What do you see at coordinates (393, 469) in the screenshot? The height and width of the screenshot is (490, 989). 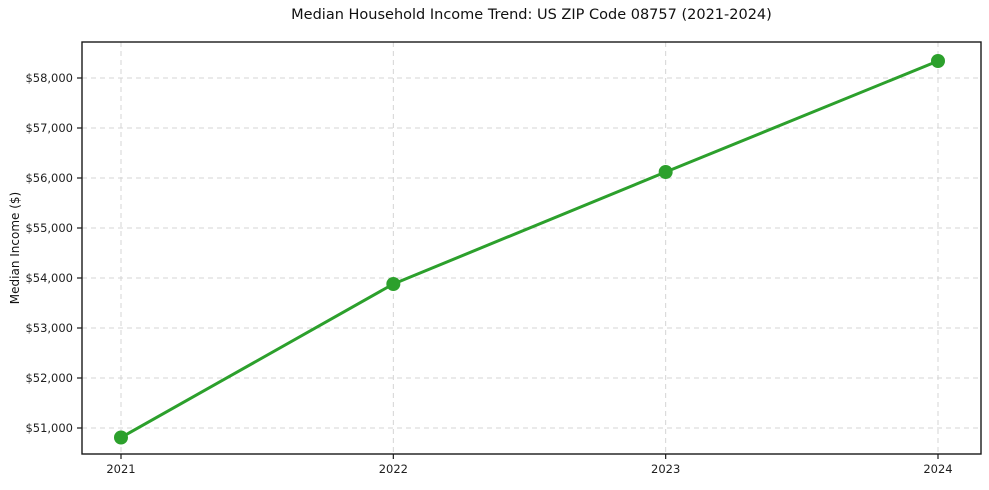 I see `x-tick-label: 2022` at bounding box center [393, 469].